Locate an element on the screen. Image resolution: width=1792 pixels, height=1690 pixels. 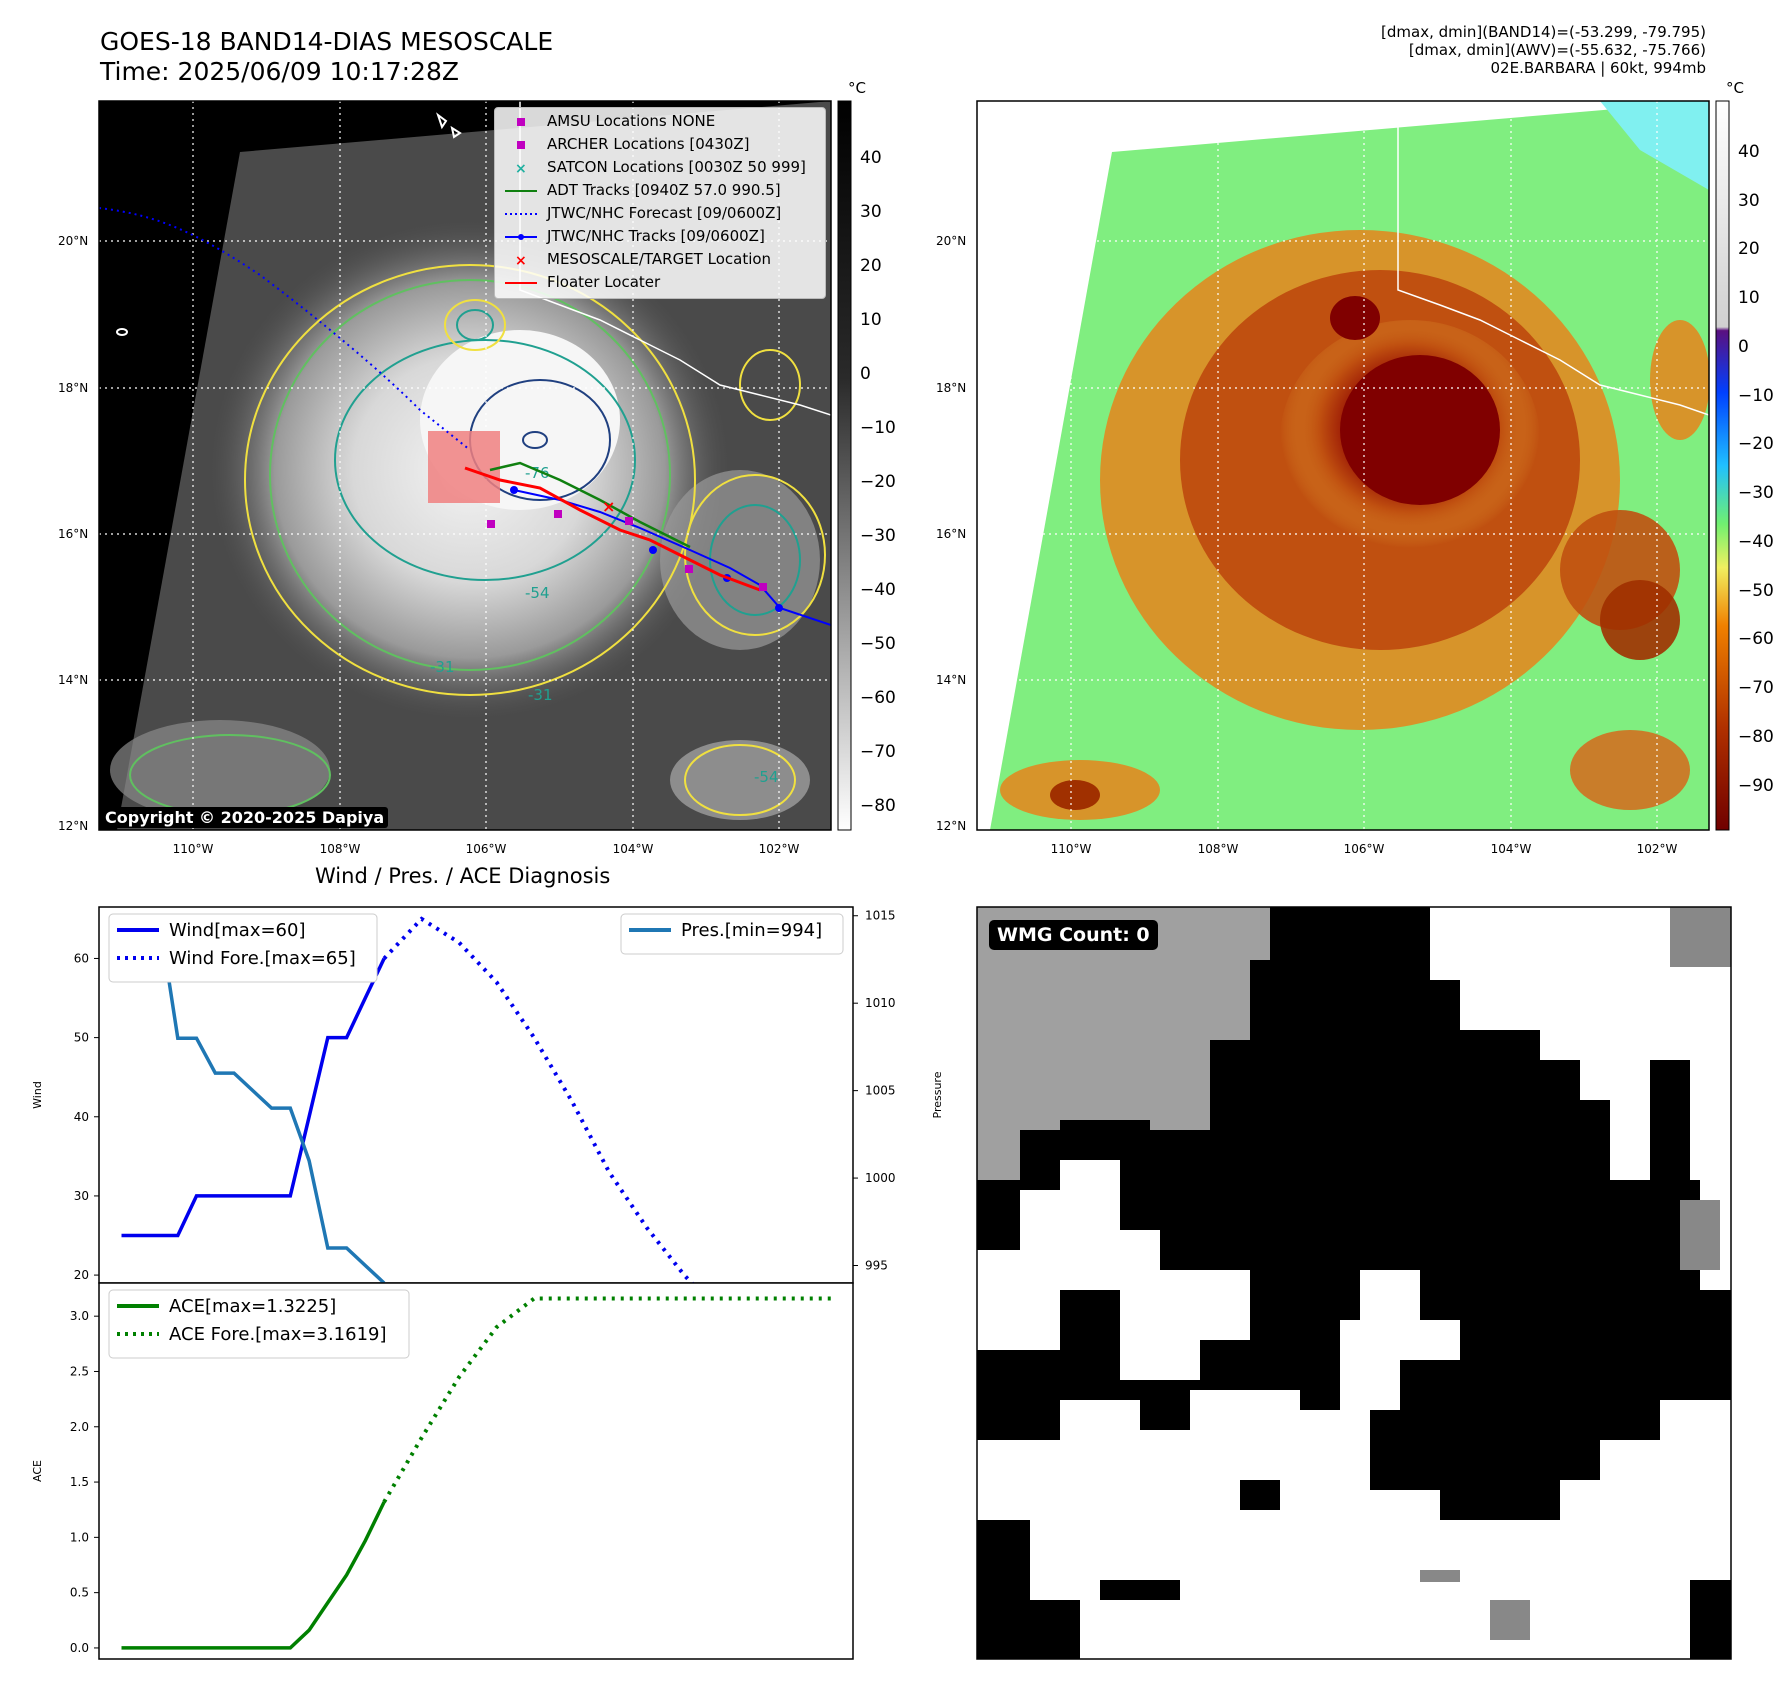
diagnosis-title: Wind / Pres. / ACE Diagnosis is located at coordinates (463, 876).